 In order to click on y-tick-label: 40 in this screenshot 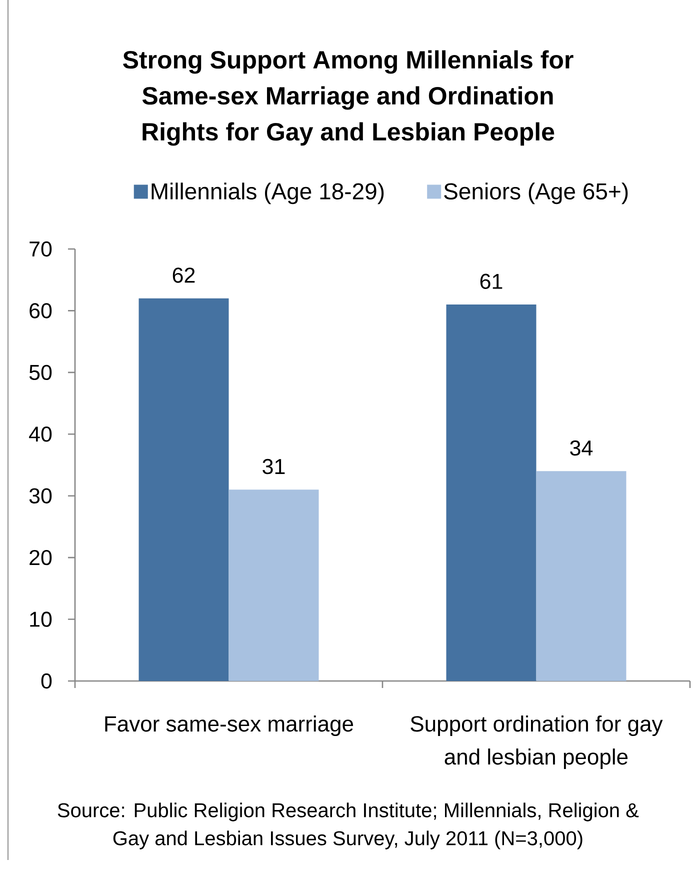, I will do `click(40, 434)`.